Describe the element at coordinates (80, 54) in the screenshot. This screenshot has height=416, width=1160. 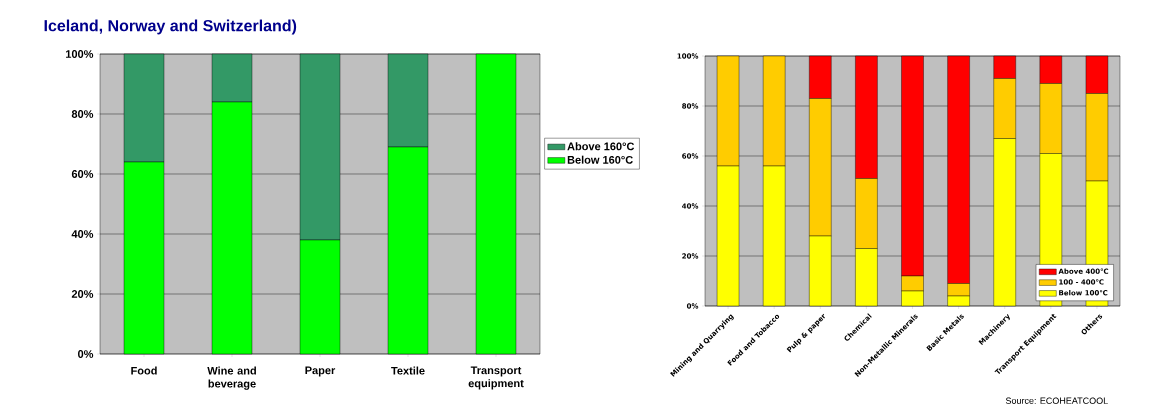
I see `y-tick-label: 100%` at that location.